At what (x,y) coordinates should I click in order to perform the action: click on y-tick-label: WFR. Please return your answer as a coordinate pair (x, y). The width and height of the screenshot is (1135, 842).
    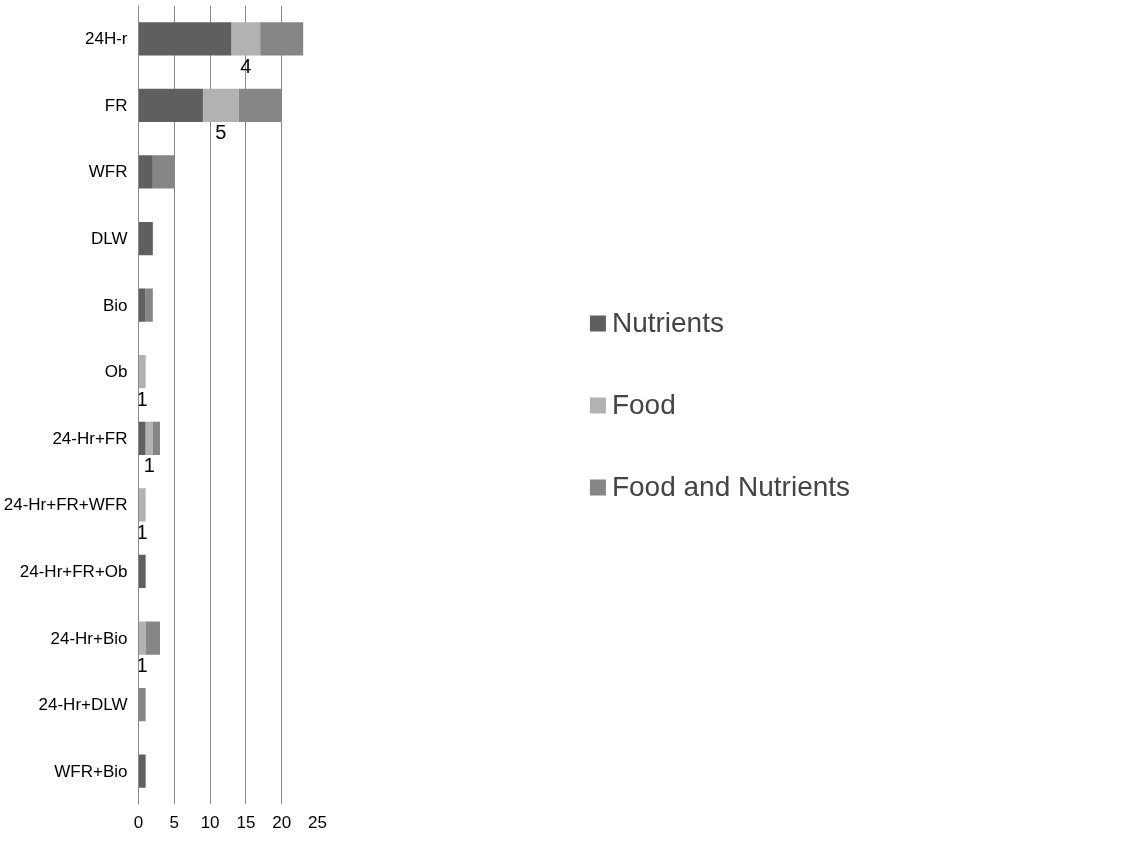
    Looking at the image, I should click on (108, 172).